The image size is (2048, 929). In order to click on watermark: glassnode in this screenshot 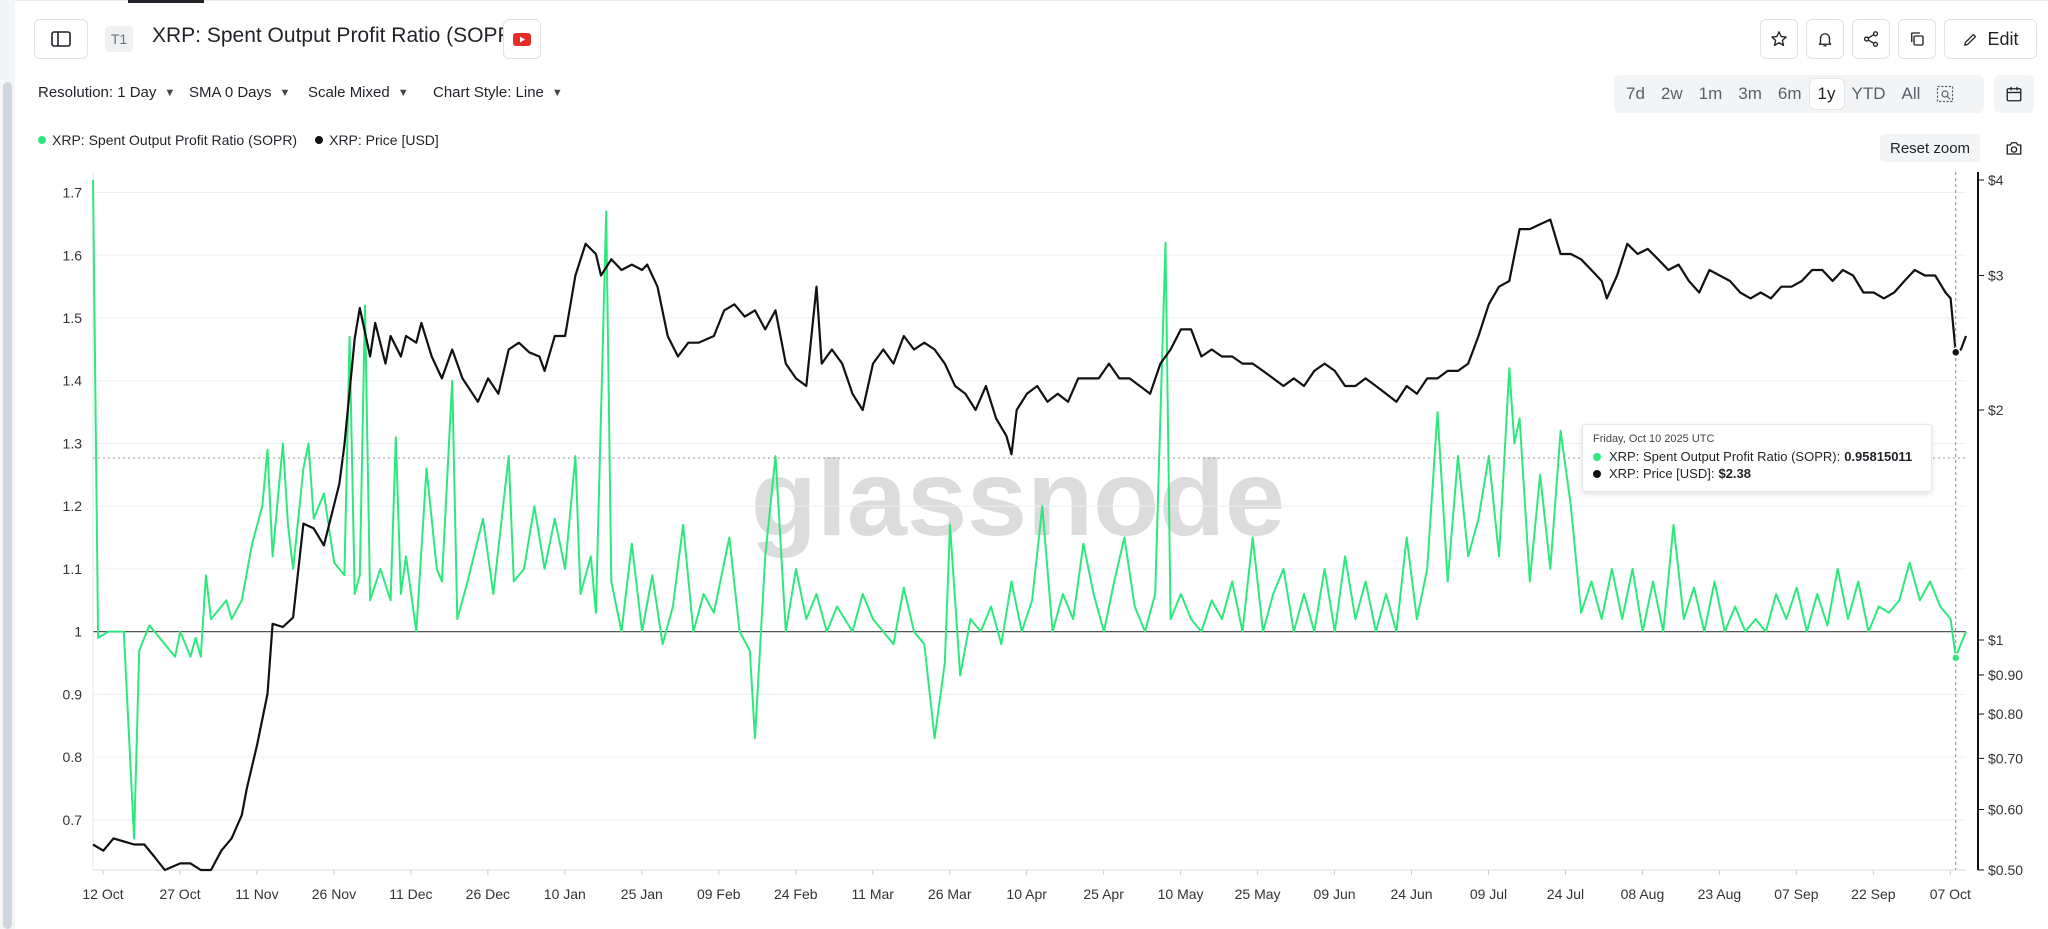, I will do `click(1018, 497)`.